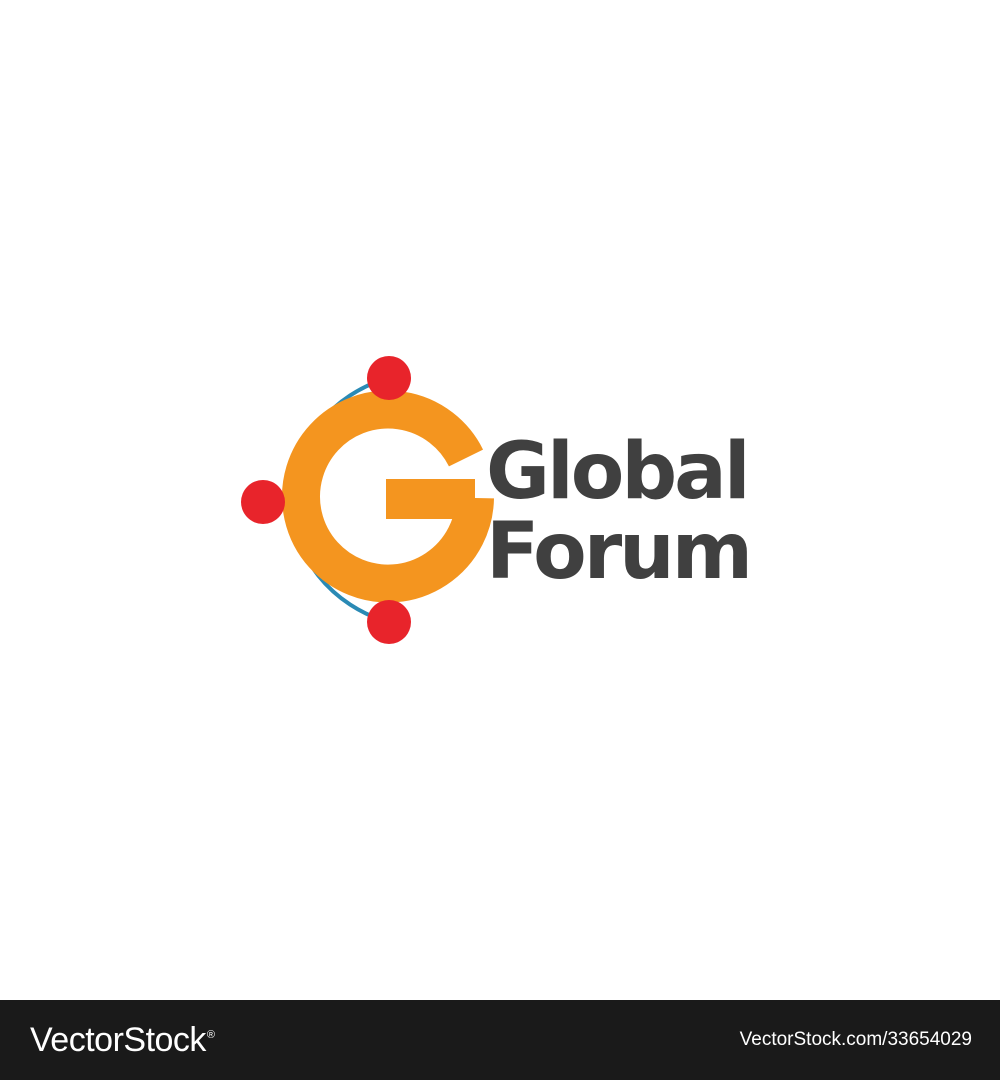 The image size is (1000, 1080). I want to click on wordmark-line-1: Global, so click(617, 472).